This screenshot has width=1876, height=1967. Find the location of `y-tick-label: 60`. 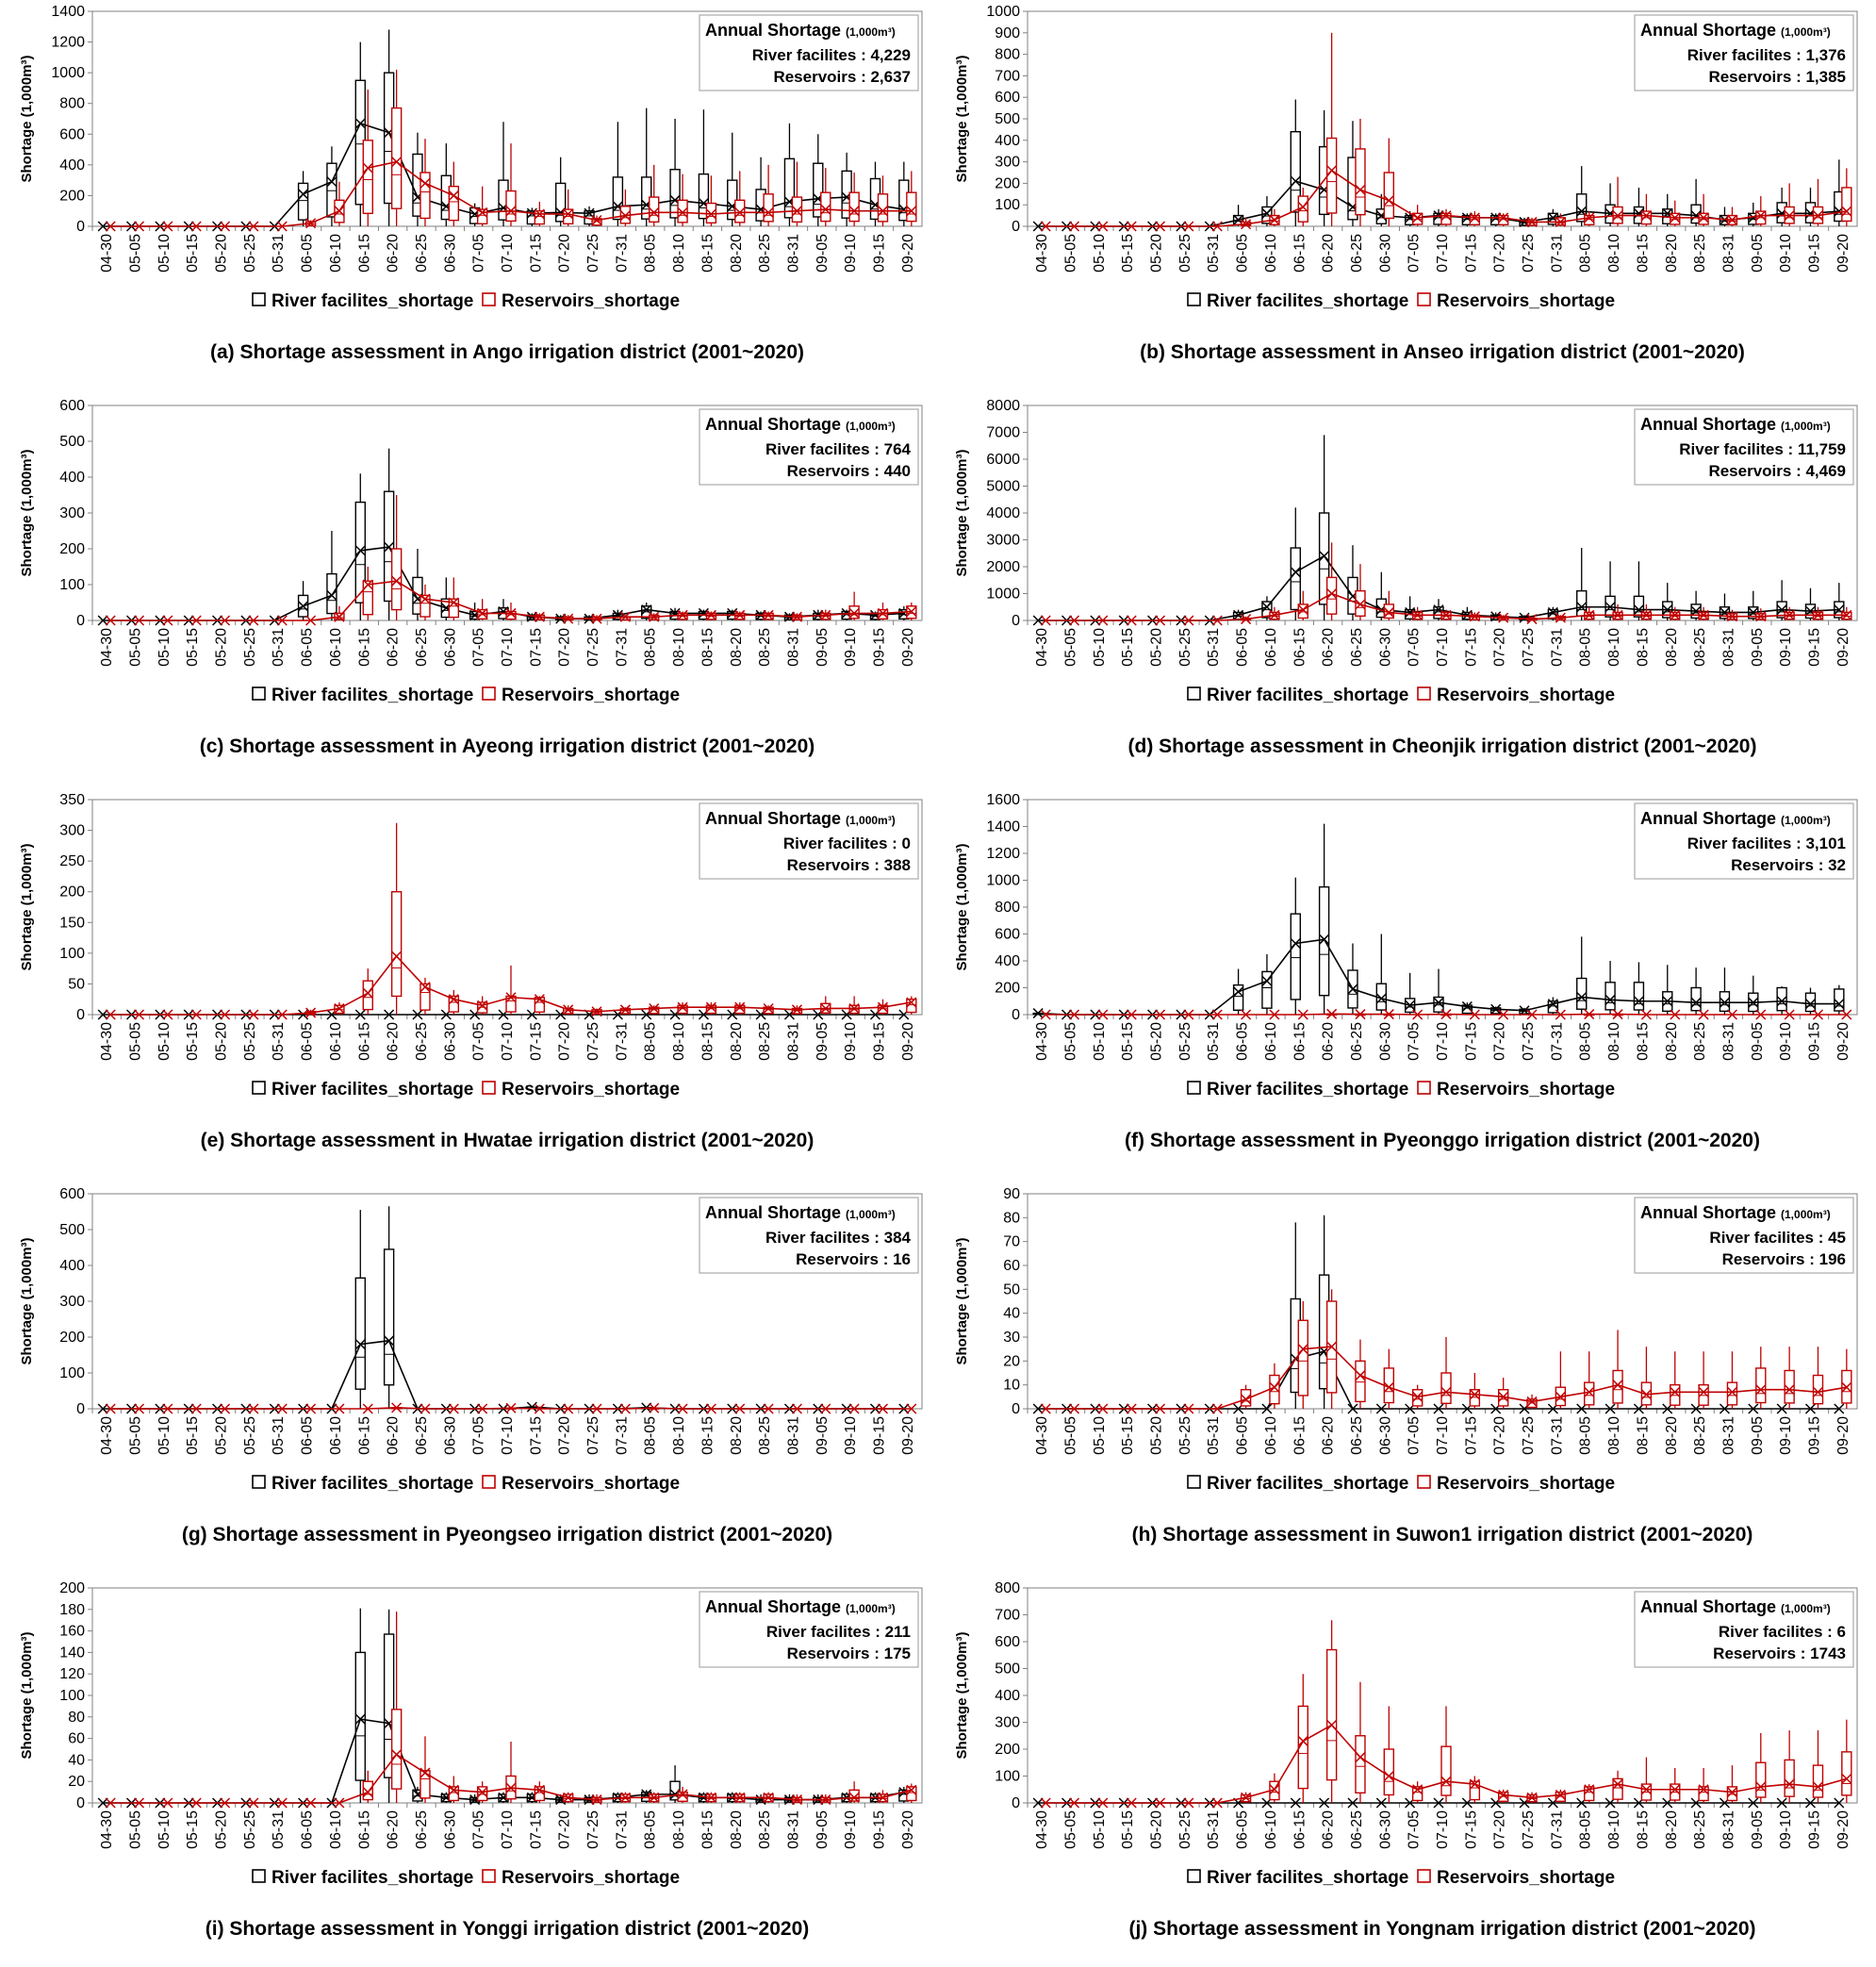

y-tick-label: 60 is located at coordinates (1011, 1266).